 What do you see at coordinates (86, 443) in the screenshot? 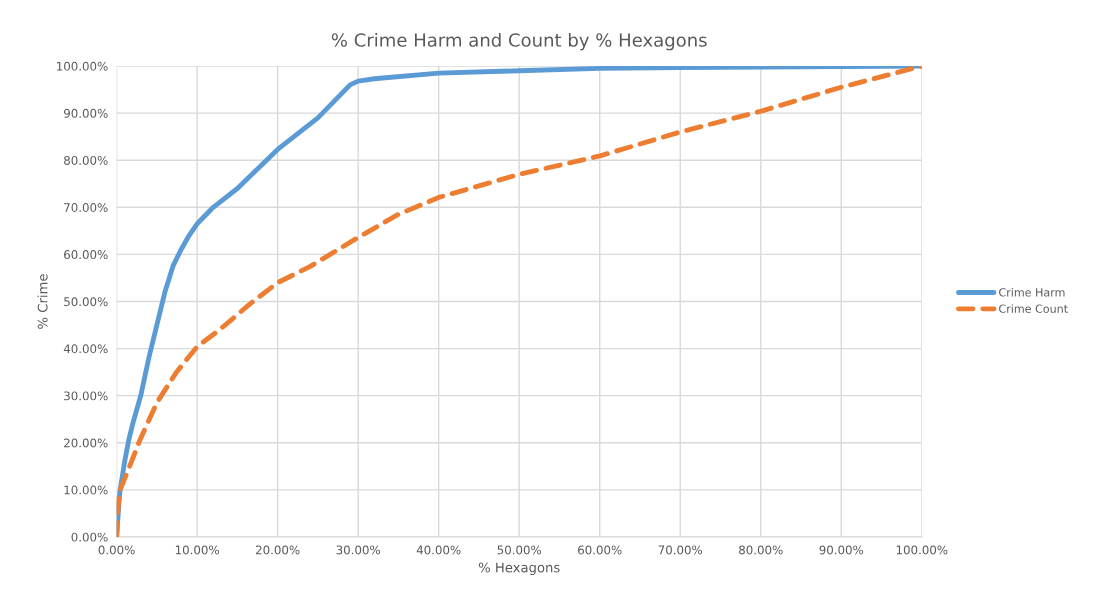
I see `y-tick-label: 20.00%` at bounding box center [86, 443].